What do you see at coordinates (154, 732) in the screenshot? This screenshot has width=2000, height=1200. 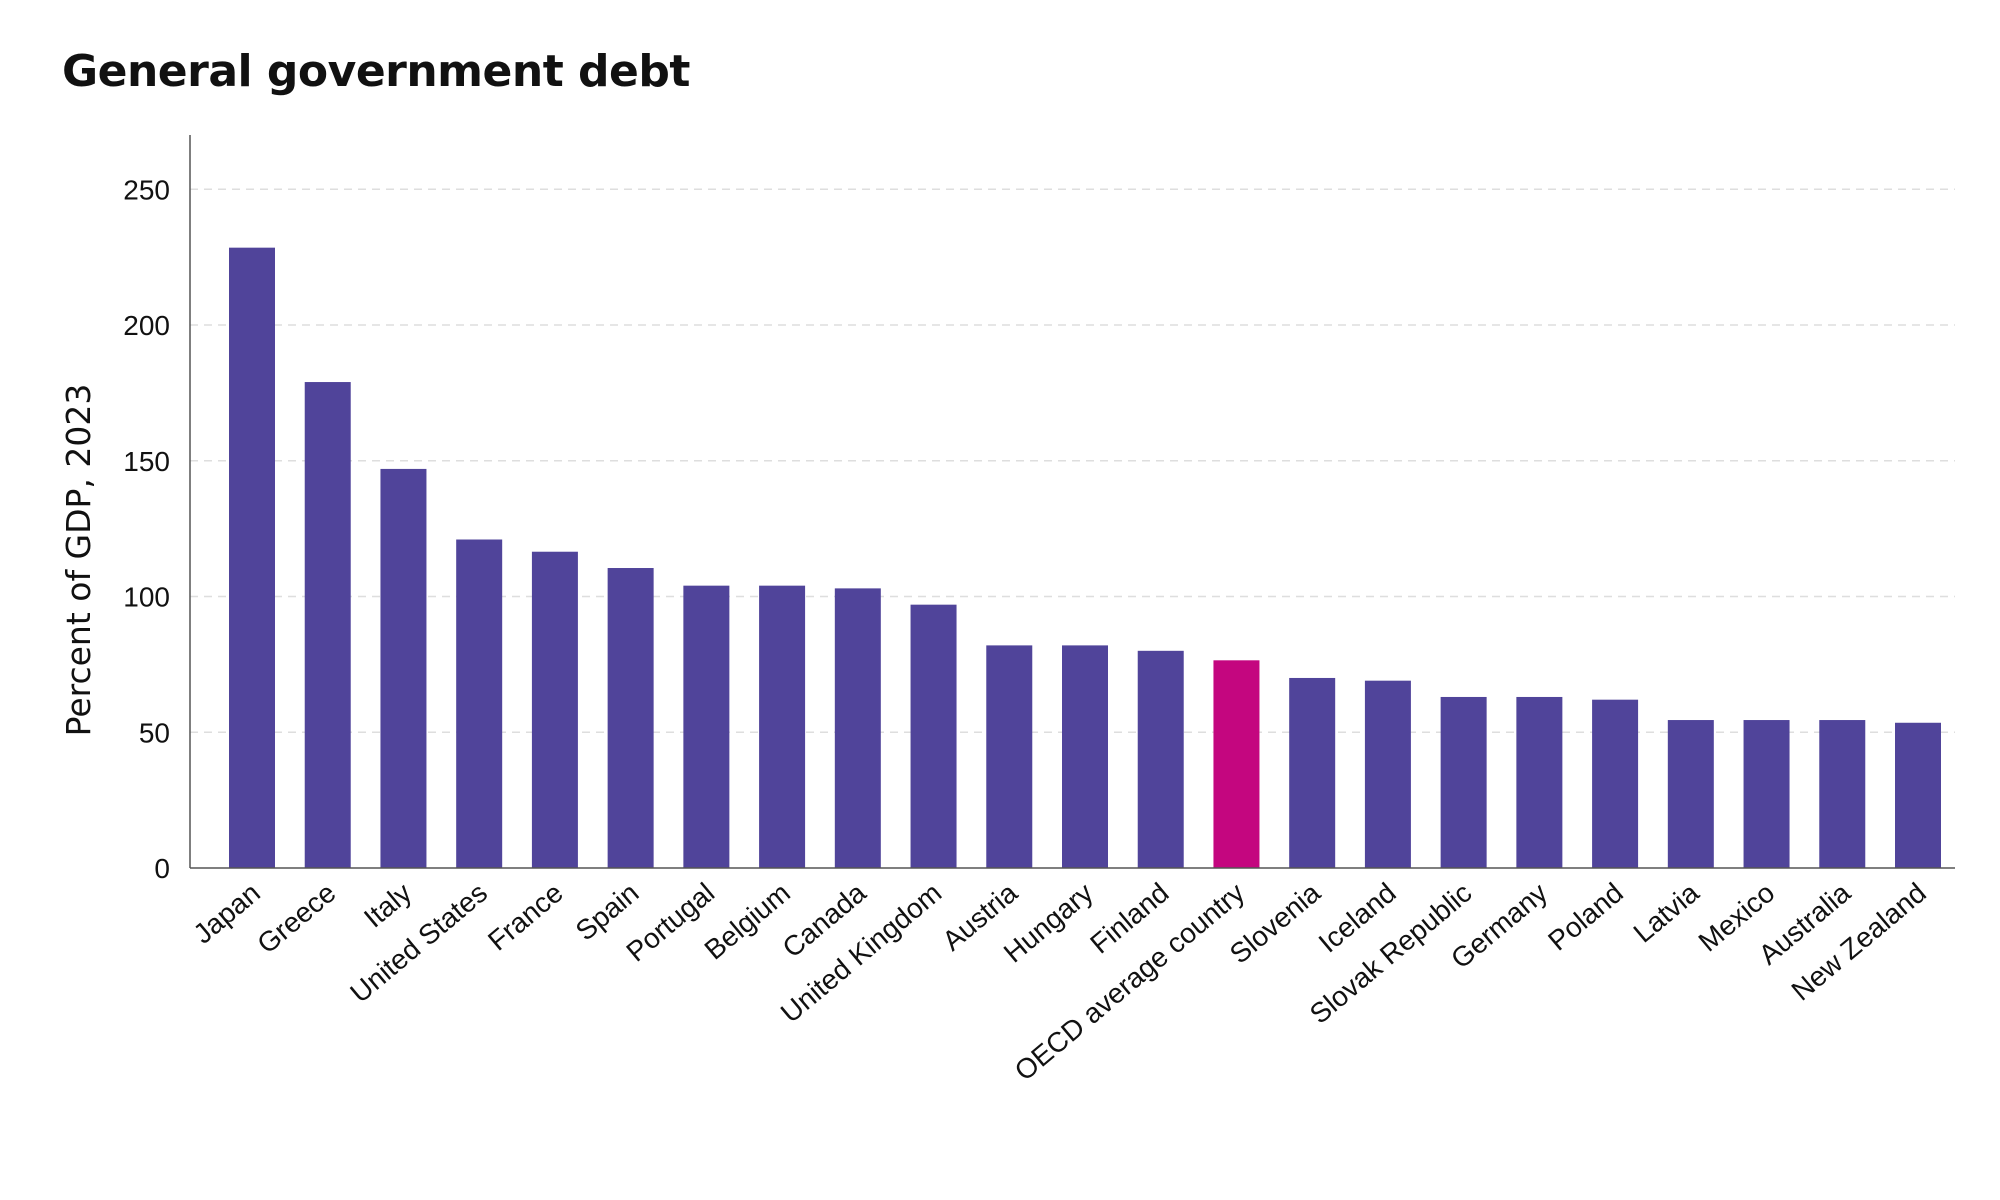 I see `y-tick-label: 50` at bounding box center [154, 732].